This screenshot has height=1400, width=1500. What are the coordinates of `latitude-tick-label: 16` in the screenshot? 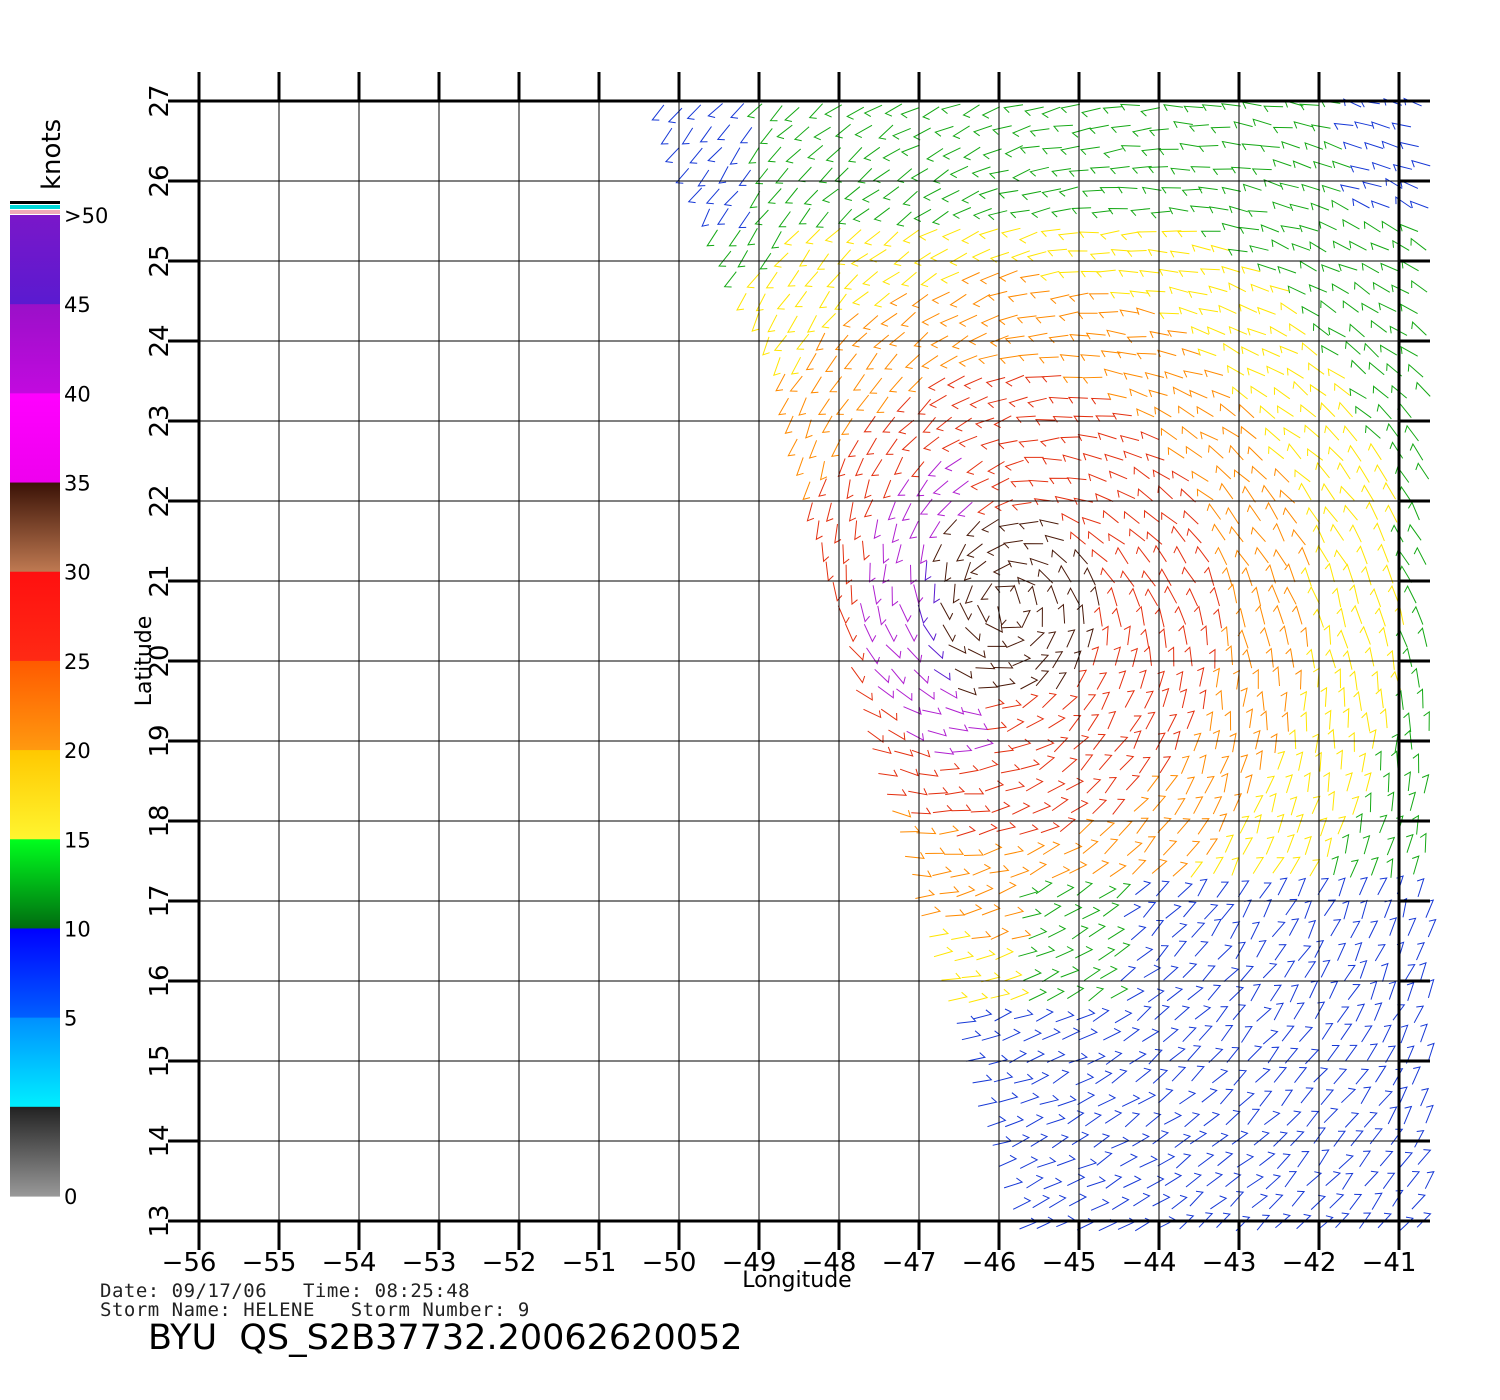 It's located at (160, 980).